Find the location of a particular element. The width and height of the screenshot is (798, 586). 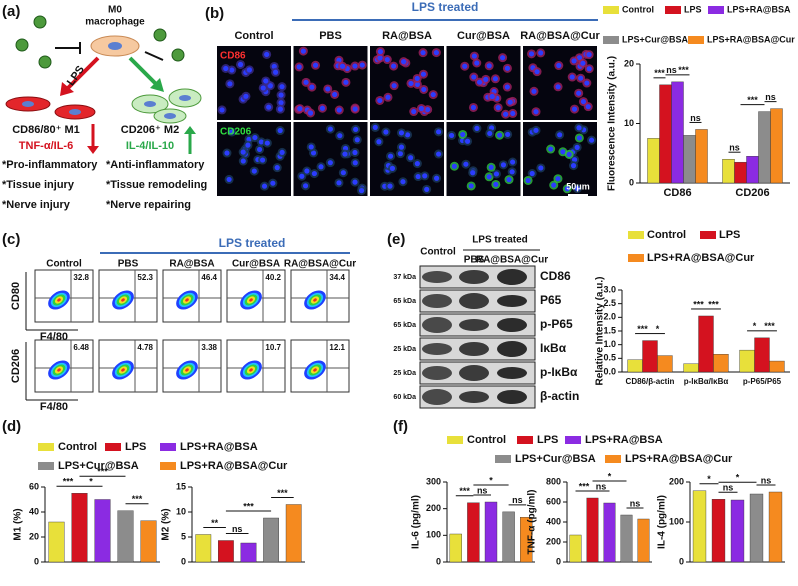

panel-label: (b) is located at coordinates (214, 13).